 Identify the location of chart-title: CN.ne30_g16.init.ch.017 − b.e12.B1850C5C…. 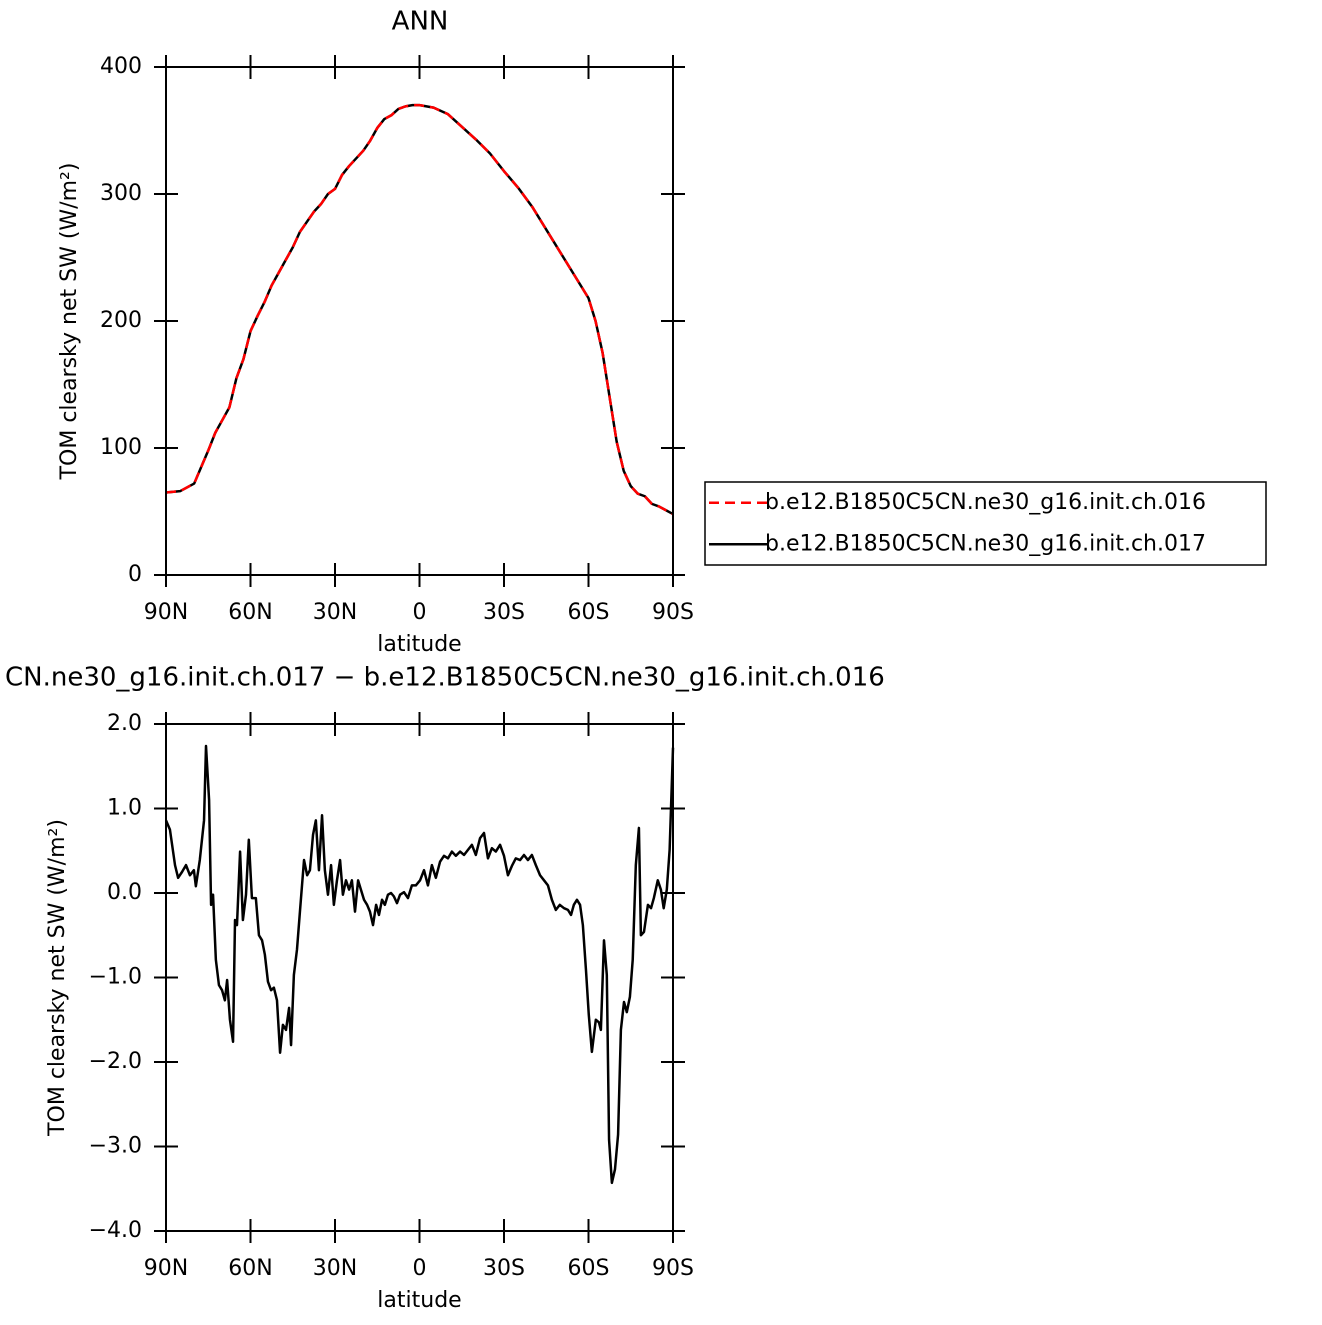
(445, 678).